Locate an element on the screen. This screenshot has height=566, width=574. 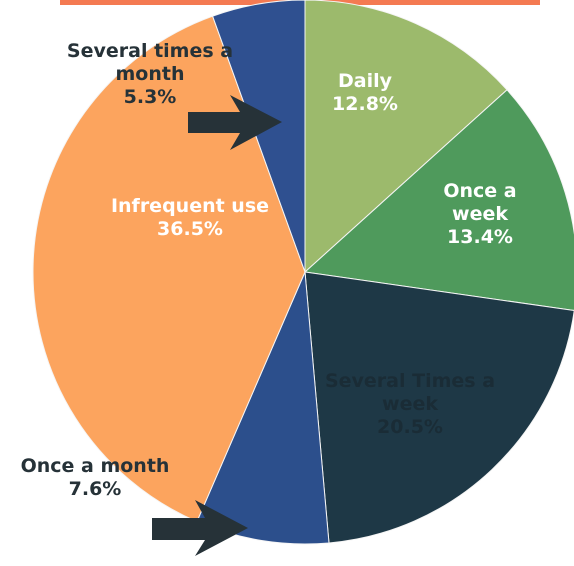
category-name: Daily is located at coordinates (364, 81).